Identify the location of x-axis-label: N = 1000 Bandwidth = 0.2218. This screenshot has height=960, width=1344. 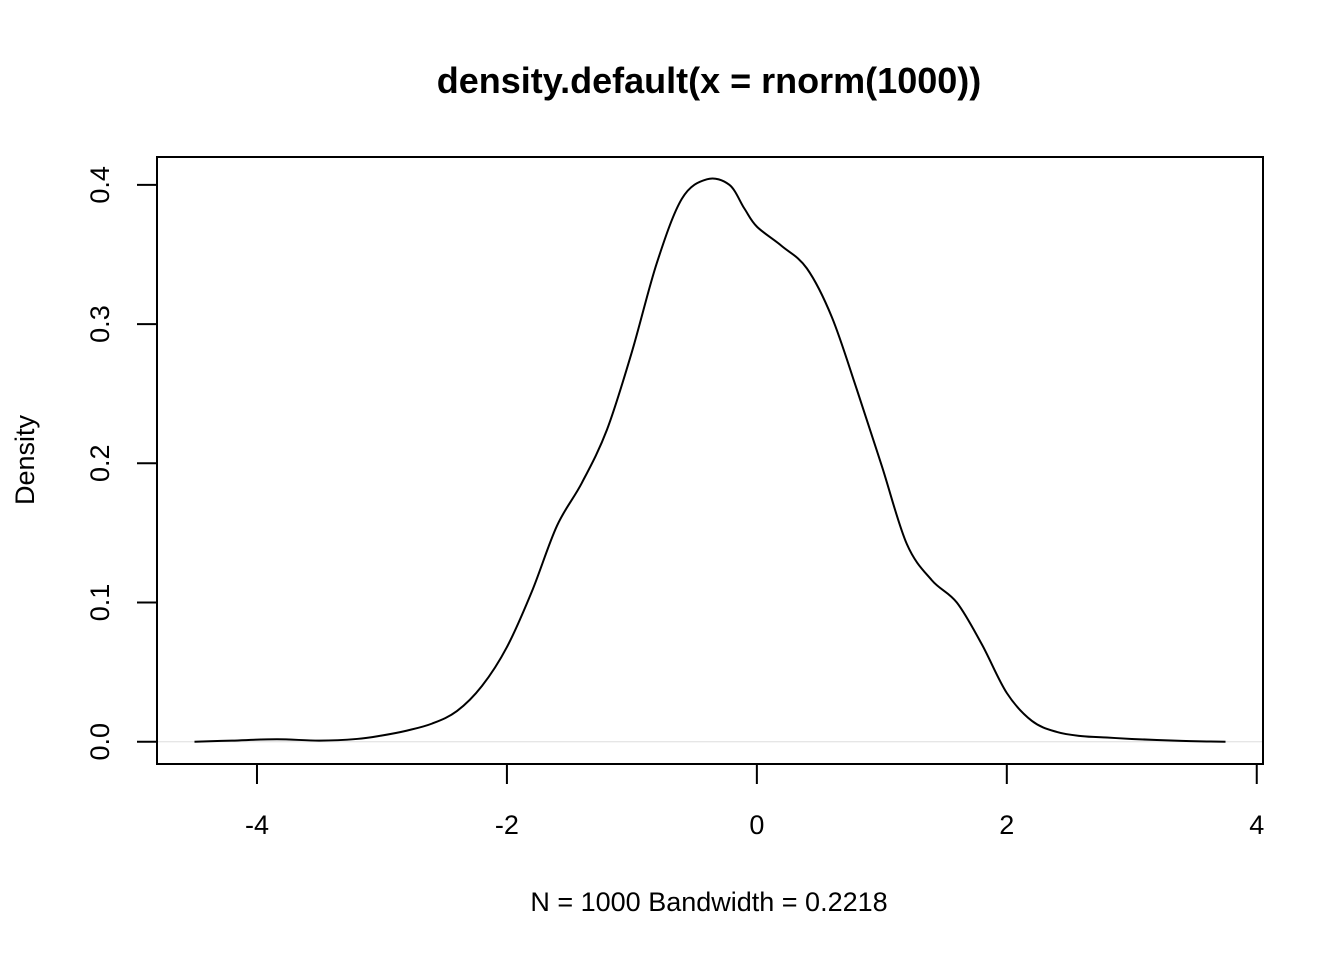
(708, 902).